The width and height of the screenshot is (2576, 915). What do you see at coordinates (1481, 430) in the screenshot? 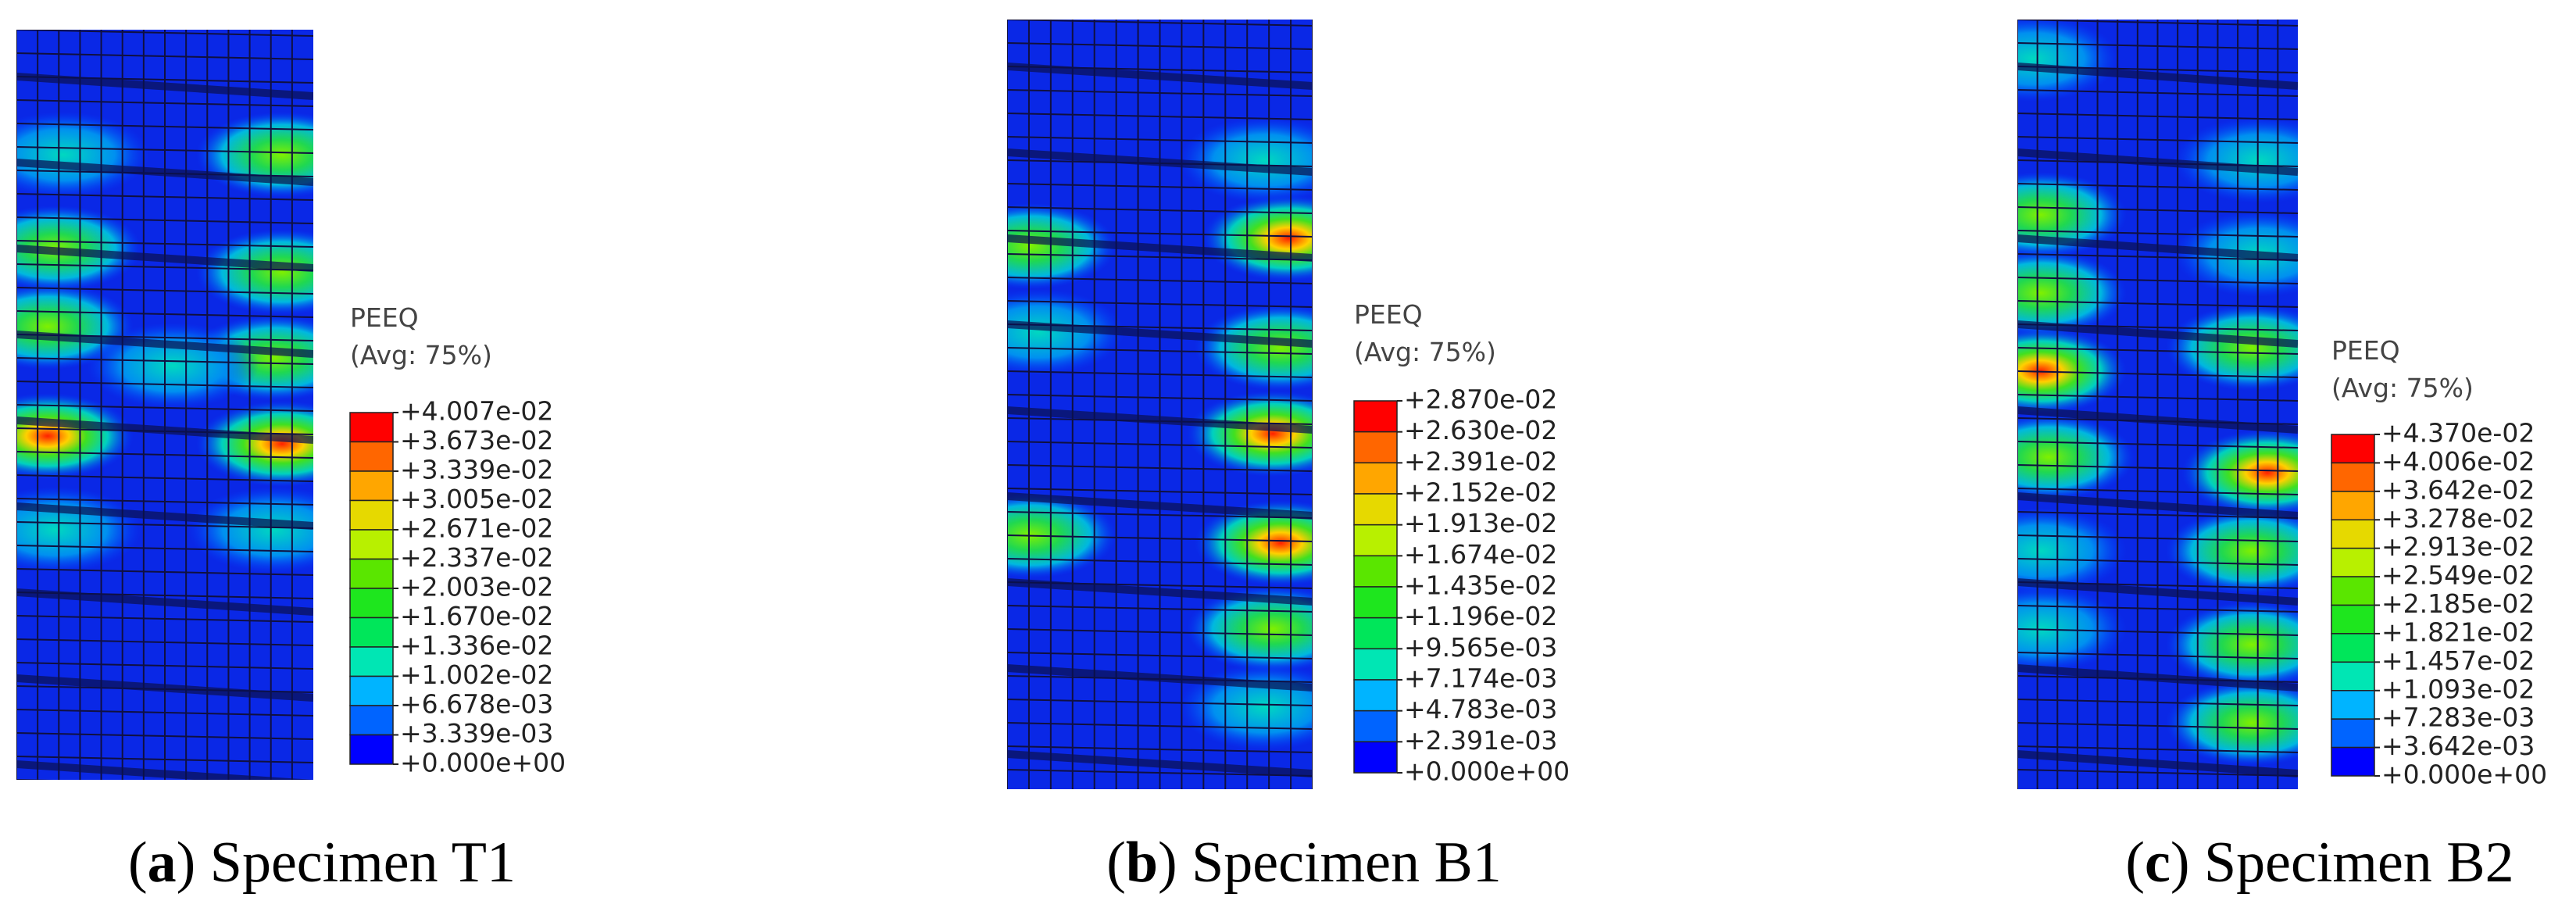
I see `legend-label: +2.630e-02` at bounding box center [1481, 430].